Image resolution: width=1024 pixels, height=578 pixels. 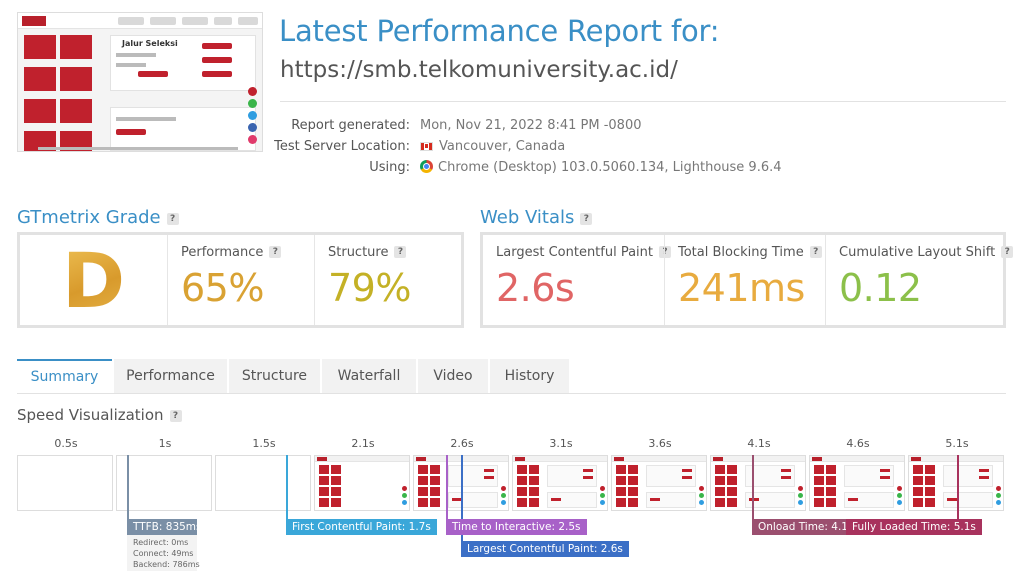 I want to click on performance-value: 65%, so click(x=222, y=288).